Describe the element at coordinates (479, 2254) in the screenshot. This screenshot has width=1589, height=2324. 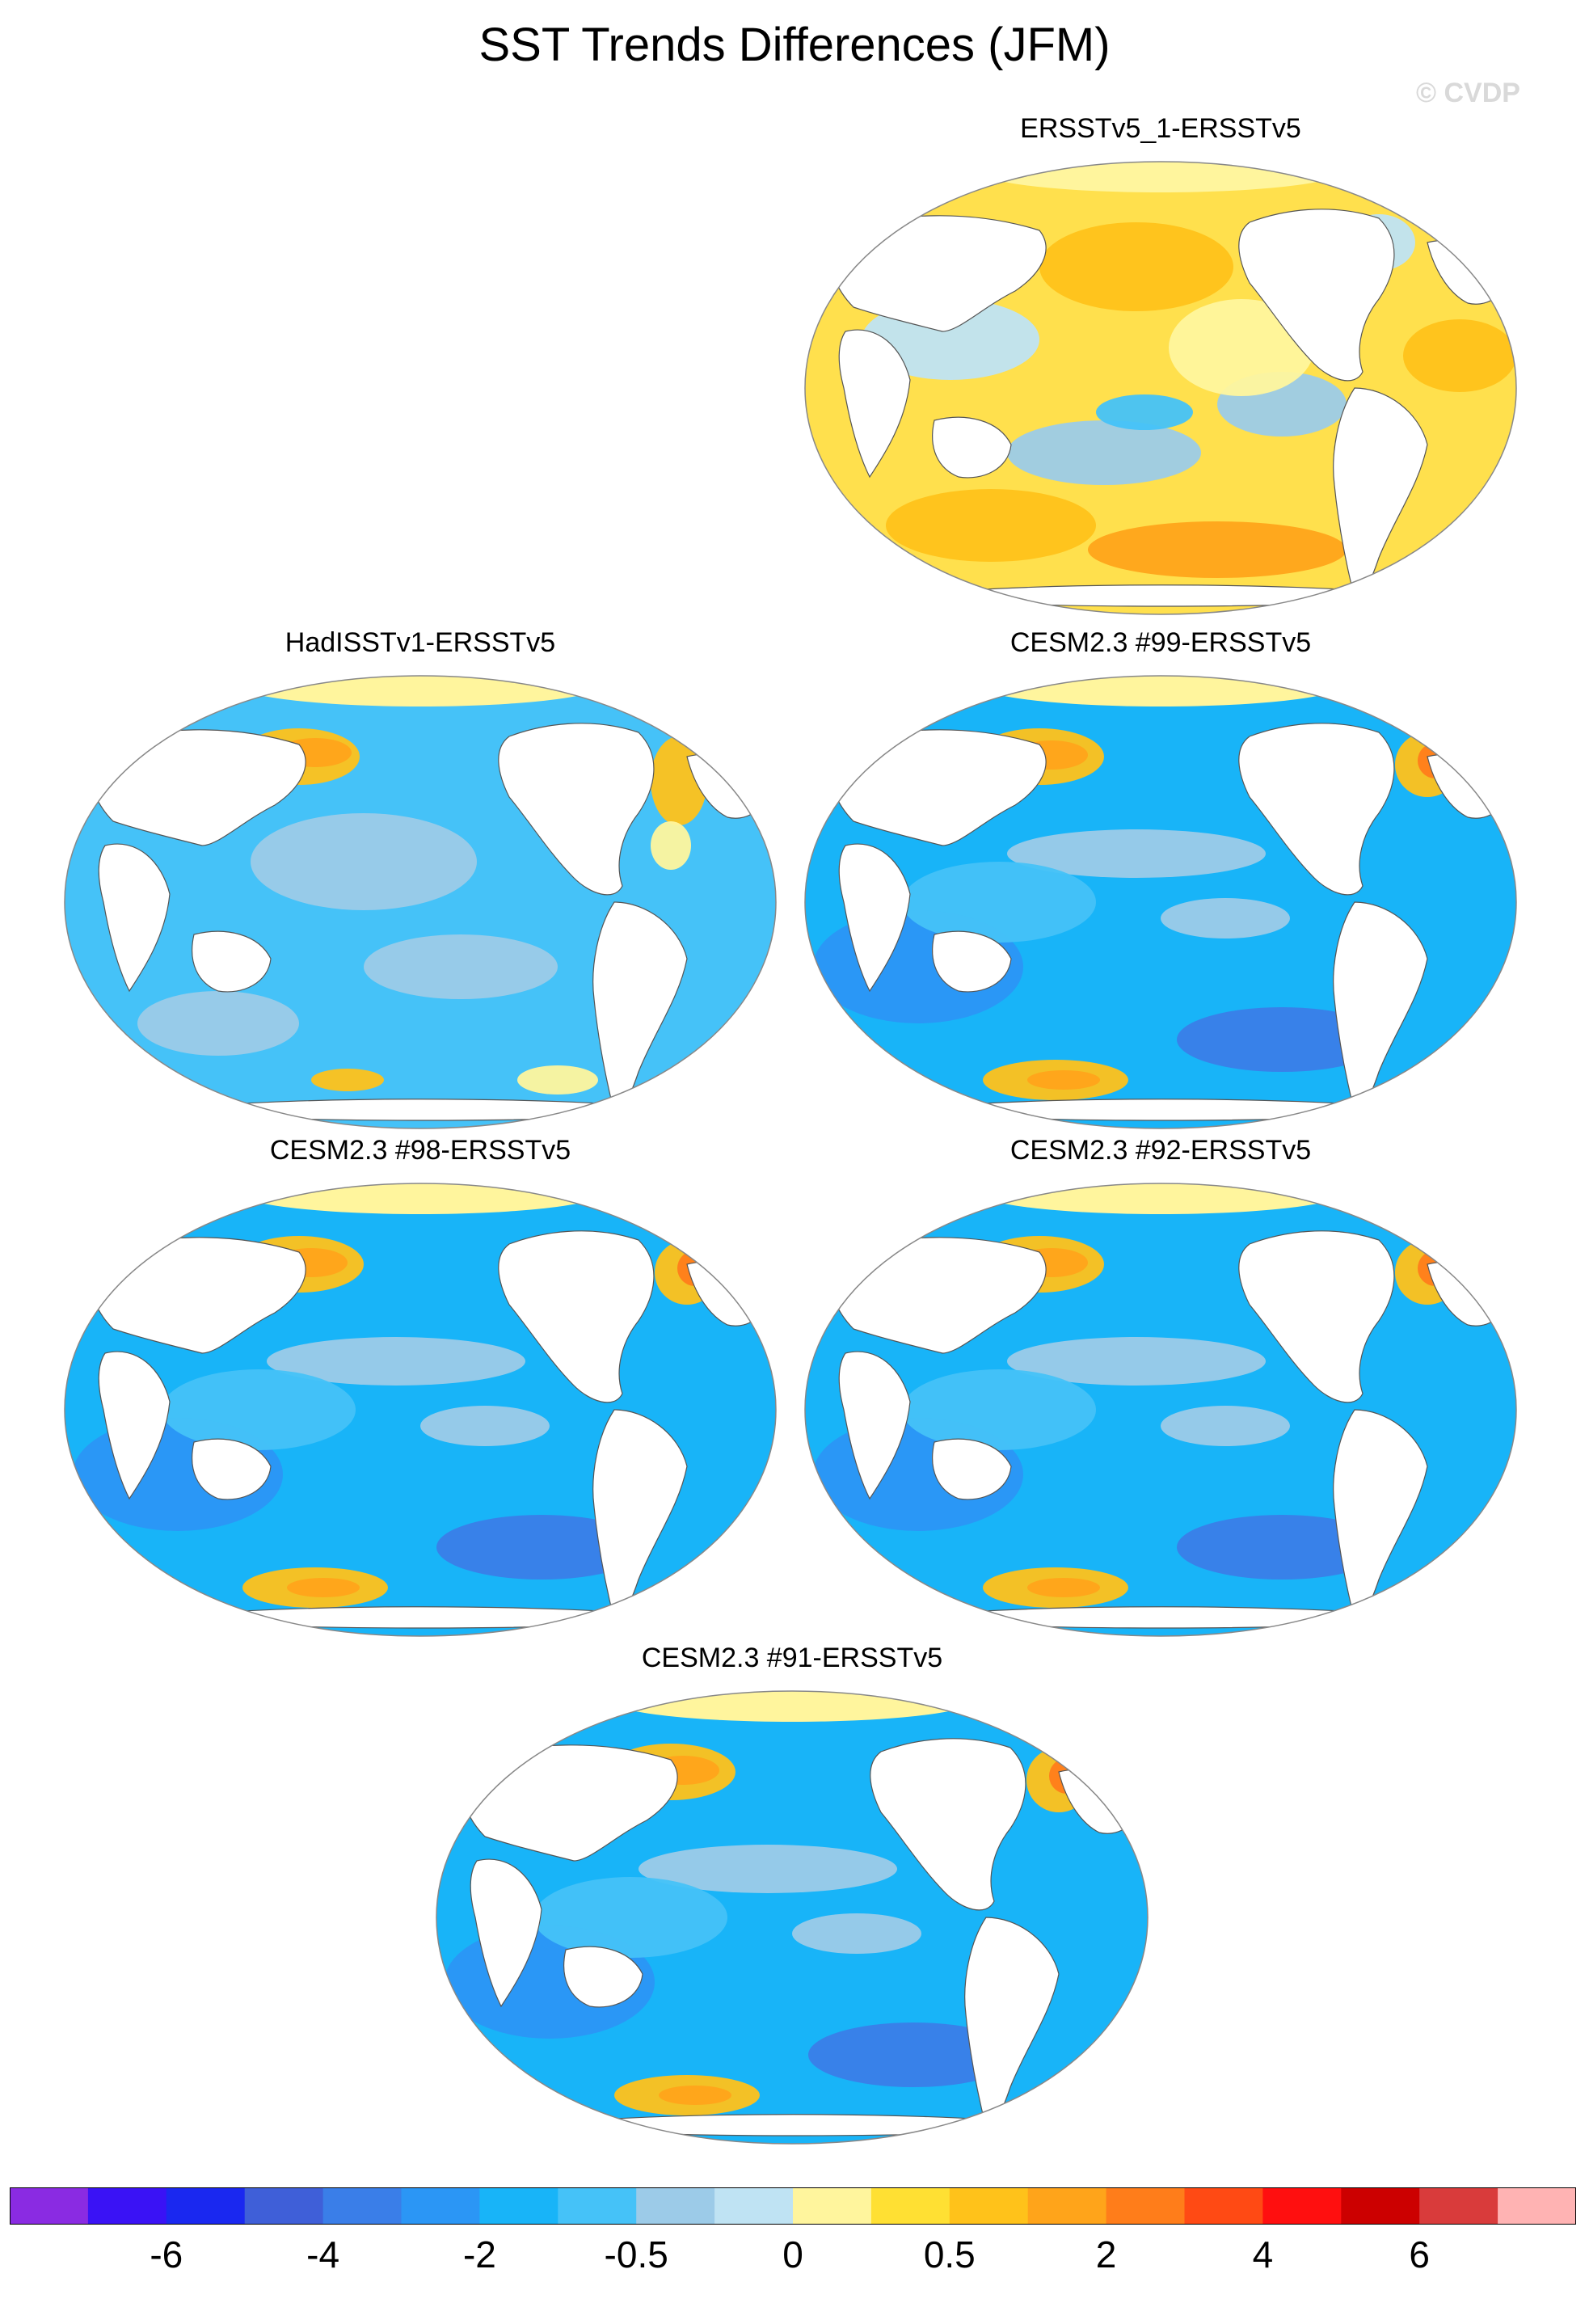
I see `colorbar-tick-label: -2` at that location.